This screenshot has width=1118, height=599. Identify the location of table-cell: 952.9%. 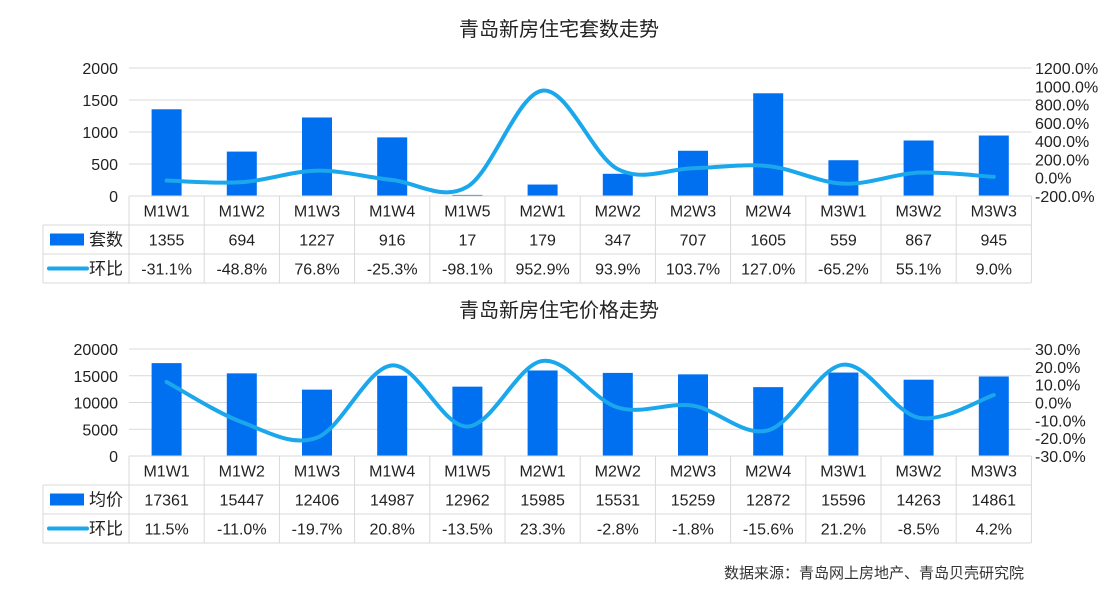
(542, 270).